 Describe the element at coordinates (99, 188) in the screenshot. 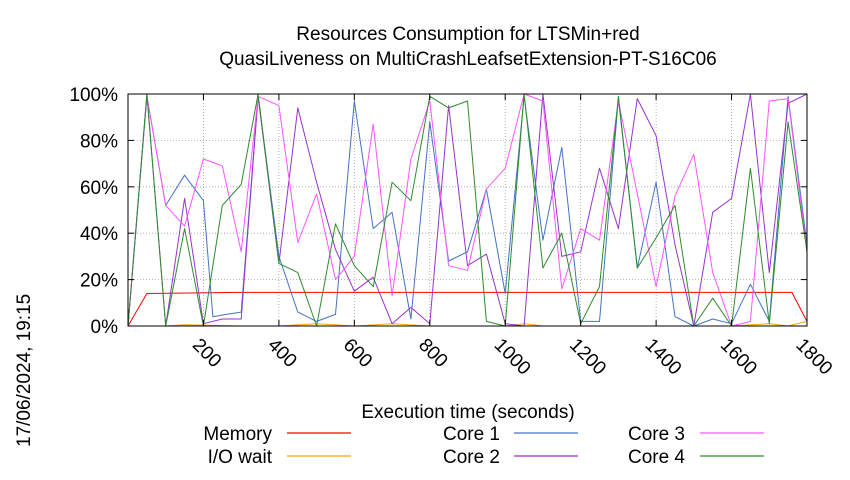

I see `y-tick-label: 60%` at that location.